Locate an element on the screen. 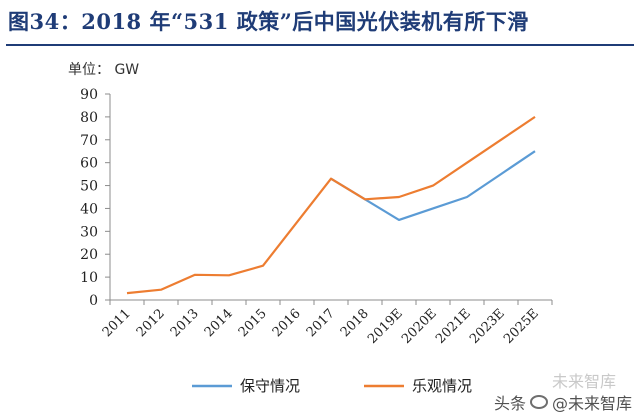 This screenshot has width=640, height=420. x-tick-label: 2025E is located at coordinates (521, 326).